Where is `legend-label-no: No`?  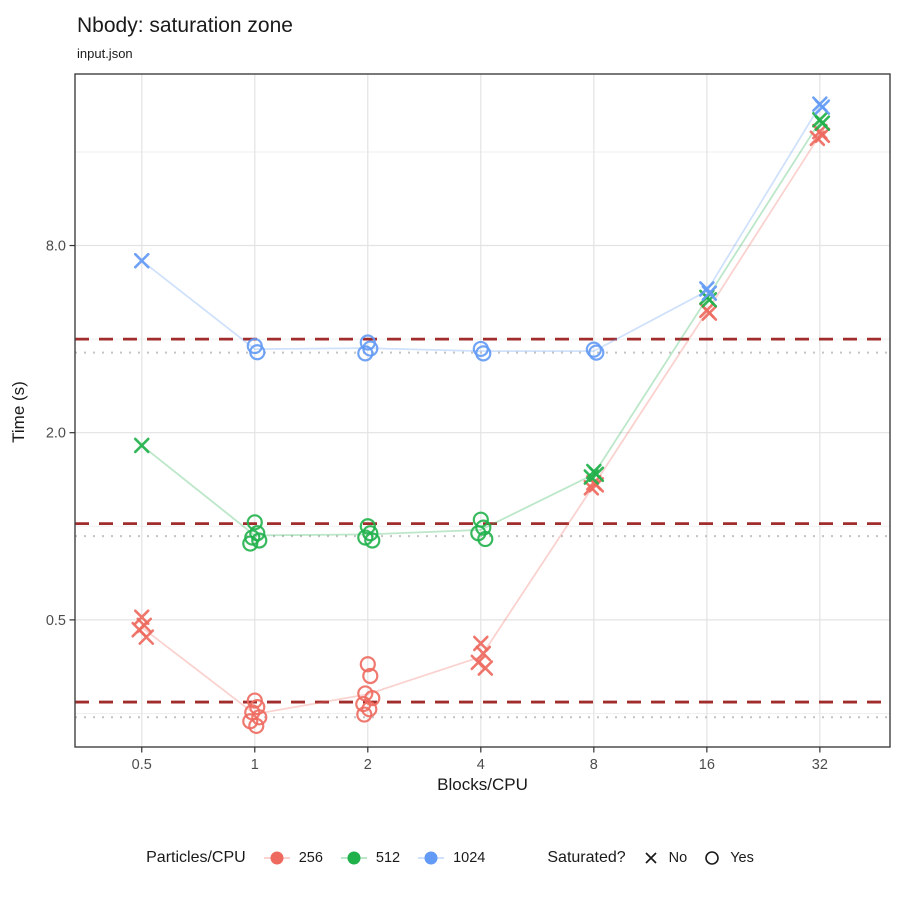
legend-label-no: No is located at coordinates (678, 858).